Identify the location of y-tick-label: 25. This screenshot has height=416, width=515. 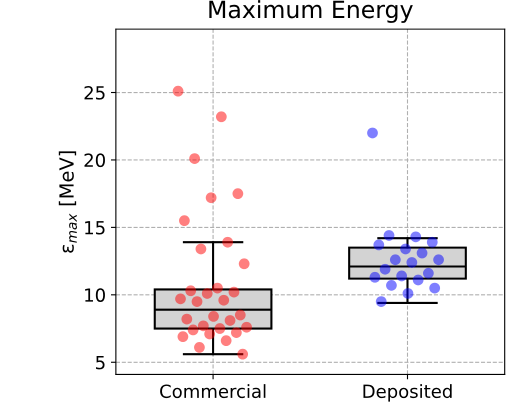
(94, 93).